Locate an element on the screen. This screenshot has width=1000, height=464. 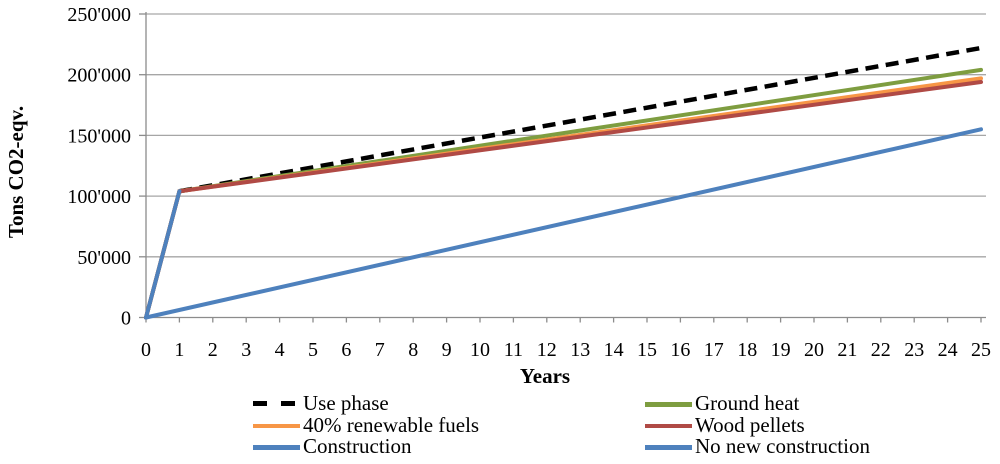
x-tick-label: 24 is located at coordinates (948, 350).